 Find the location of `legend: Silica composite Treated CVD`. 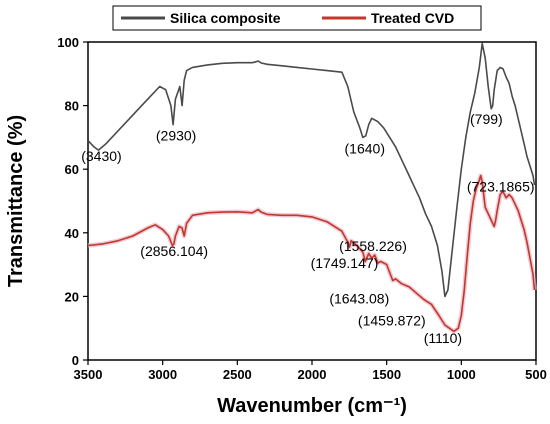

legend: Silica composite Treated CVD is located at coordinates (297, 18).